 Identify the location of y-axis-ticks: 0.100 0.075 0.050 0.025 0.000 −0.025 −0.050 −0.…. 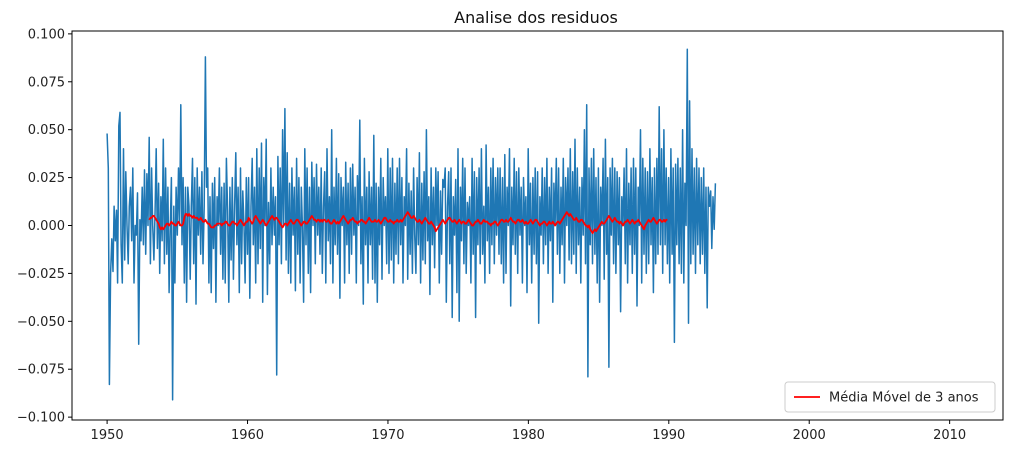
(44, 226).